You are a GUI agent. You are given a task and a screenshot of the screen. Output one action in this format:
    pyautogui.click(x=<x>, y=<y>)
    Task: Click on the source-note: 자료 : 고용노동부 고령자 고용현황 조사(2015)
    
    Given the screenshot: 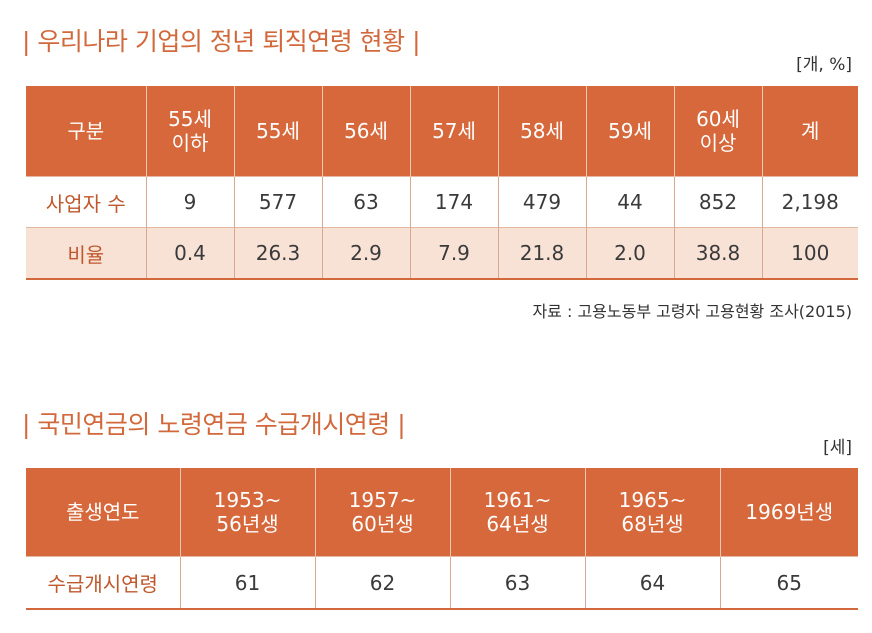 What is the action you would take?
    pyautogui.click(x=692, y=311)
    